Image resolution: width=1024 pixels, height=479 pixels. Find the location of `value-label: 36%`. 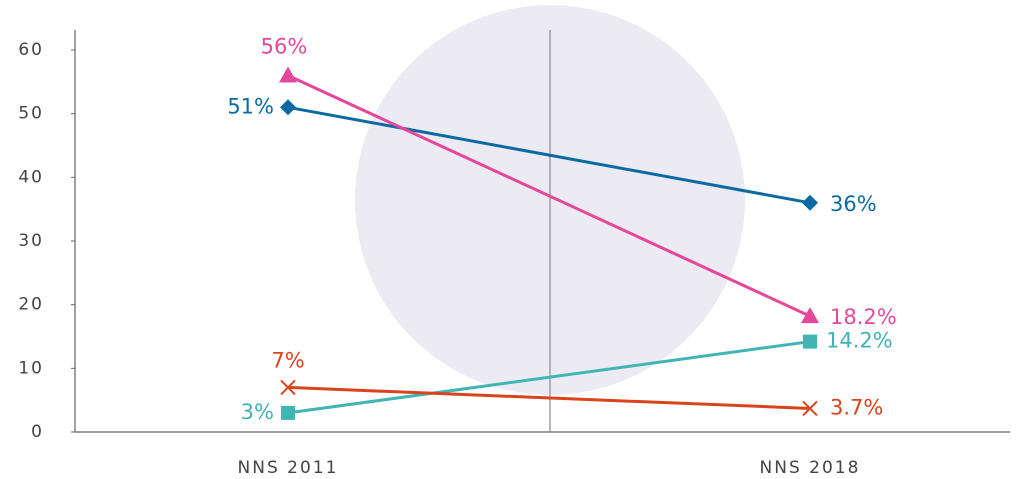

value-label: 36% is located at coordinates (853, 204).